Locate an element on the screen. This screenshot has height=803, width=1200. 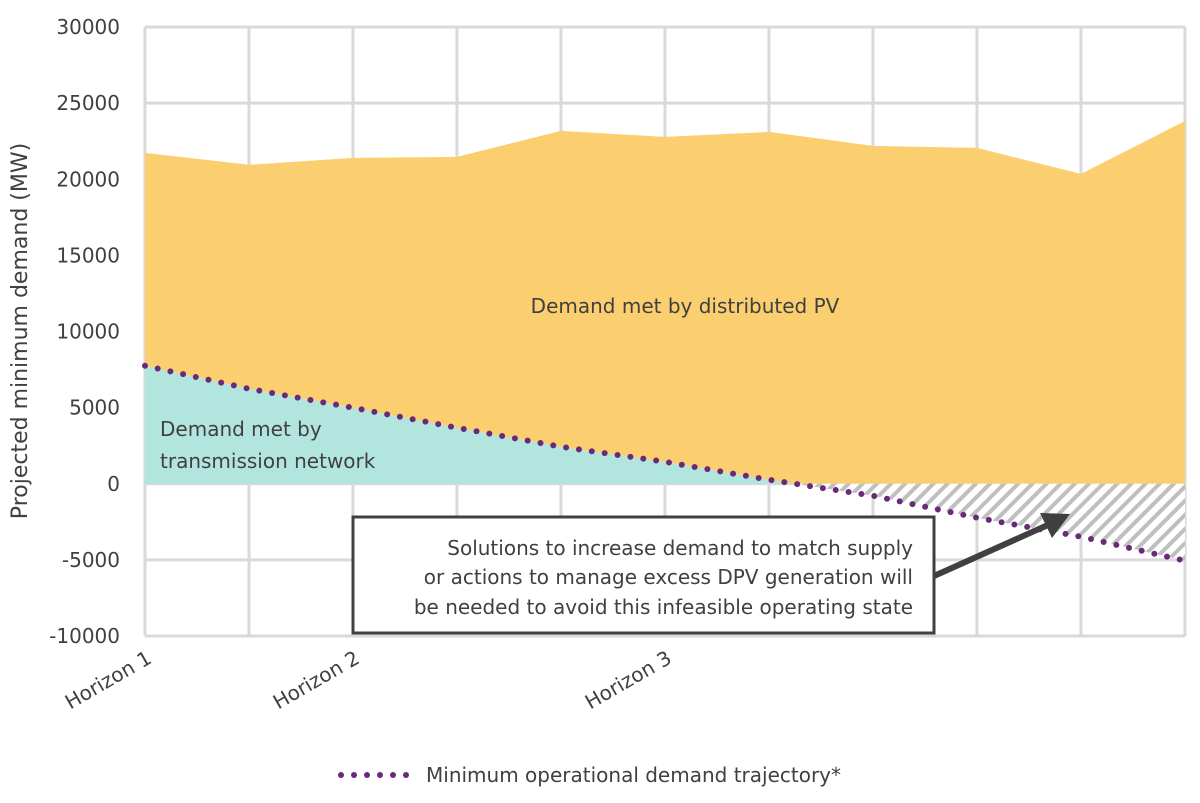
legend-label: Minimum operational demand trajectory* is located at coordinates (633, 775).